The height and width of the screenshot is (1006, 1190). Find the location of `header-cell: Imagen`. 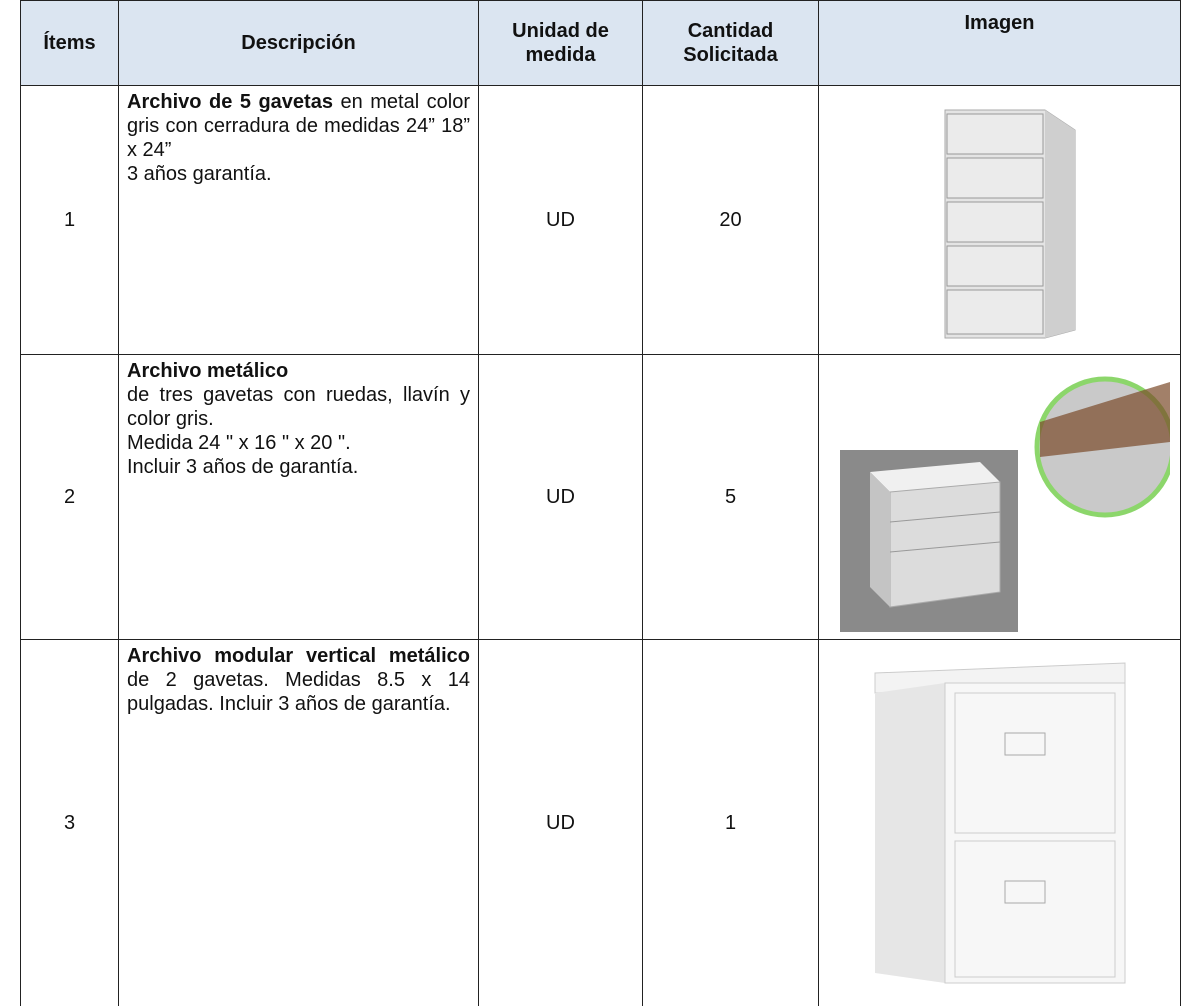

header-cell: Imagen is located at coordinates (1000, 43).